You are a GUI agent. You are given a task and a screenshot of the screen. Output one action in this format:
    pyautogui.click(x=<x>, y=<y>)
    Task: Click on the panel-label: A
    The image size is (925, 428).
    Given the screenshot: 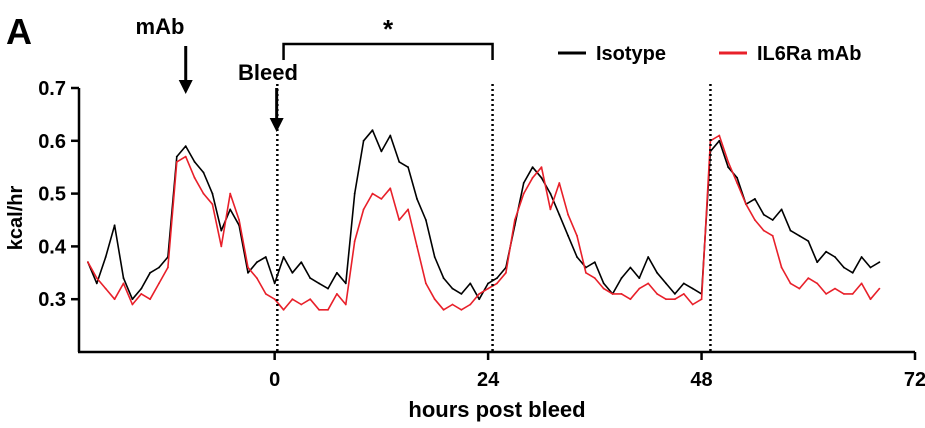 What is the action you would take?
    pyautogui.click(x=19, y=31)
    